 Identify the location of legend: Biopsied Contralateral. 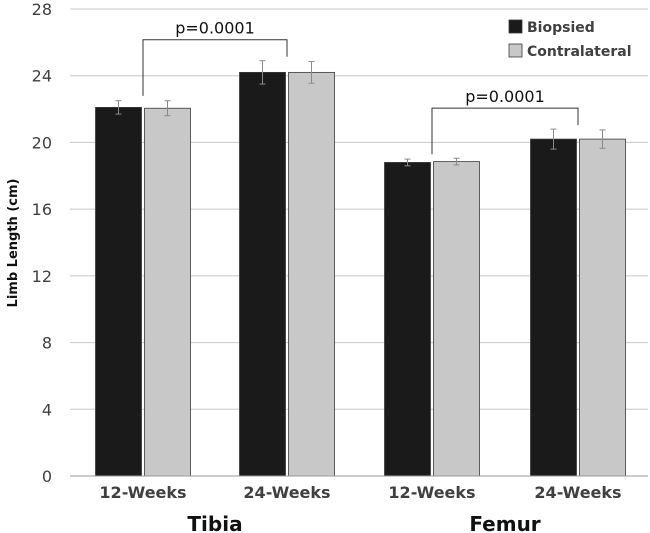
(570, 39).